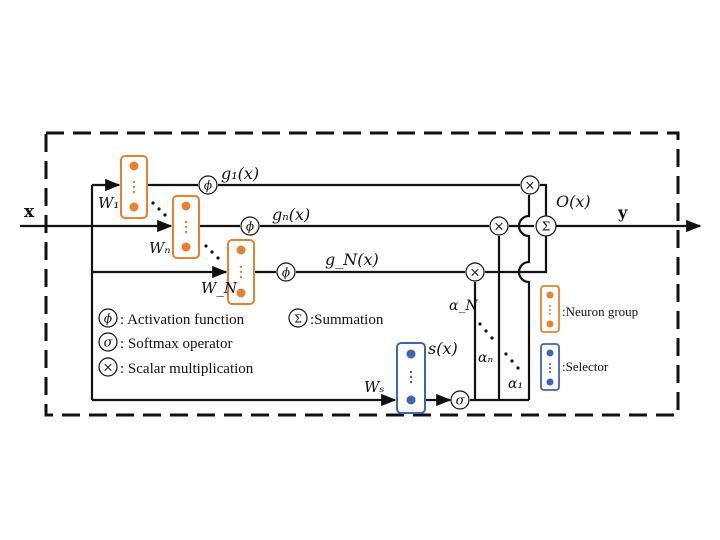 This screenshot has width=720, height=540. I want to click on selector-group, so click(411, 378).